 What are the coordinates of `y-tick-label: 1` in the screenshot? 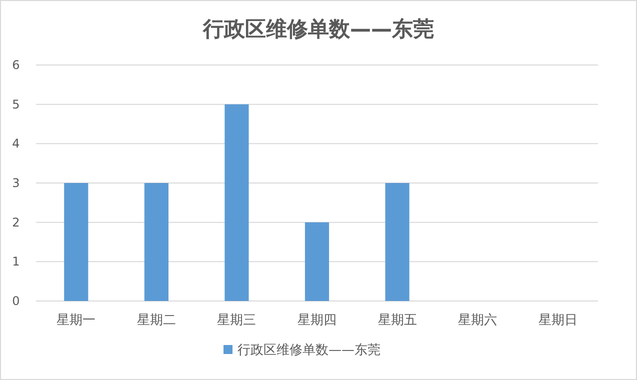 It's located at (16, 261).